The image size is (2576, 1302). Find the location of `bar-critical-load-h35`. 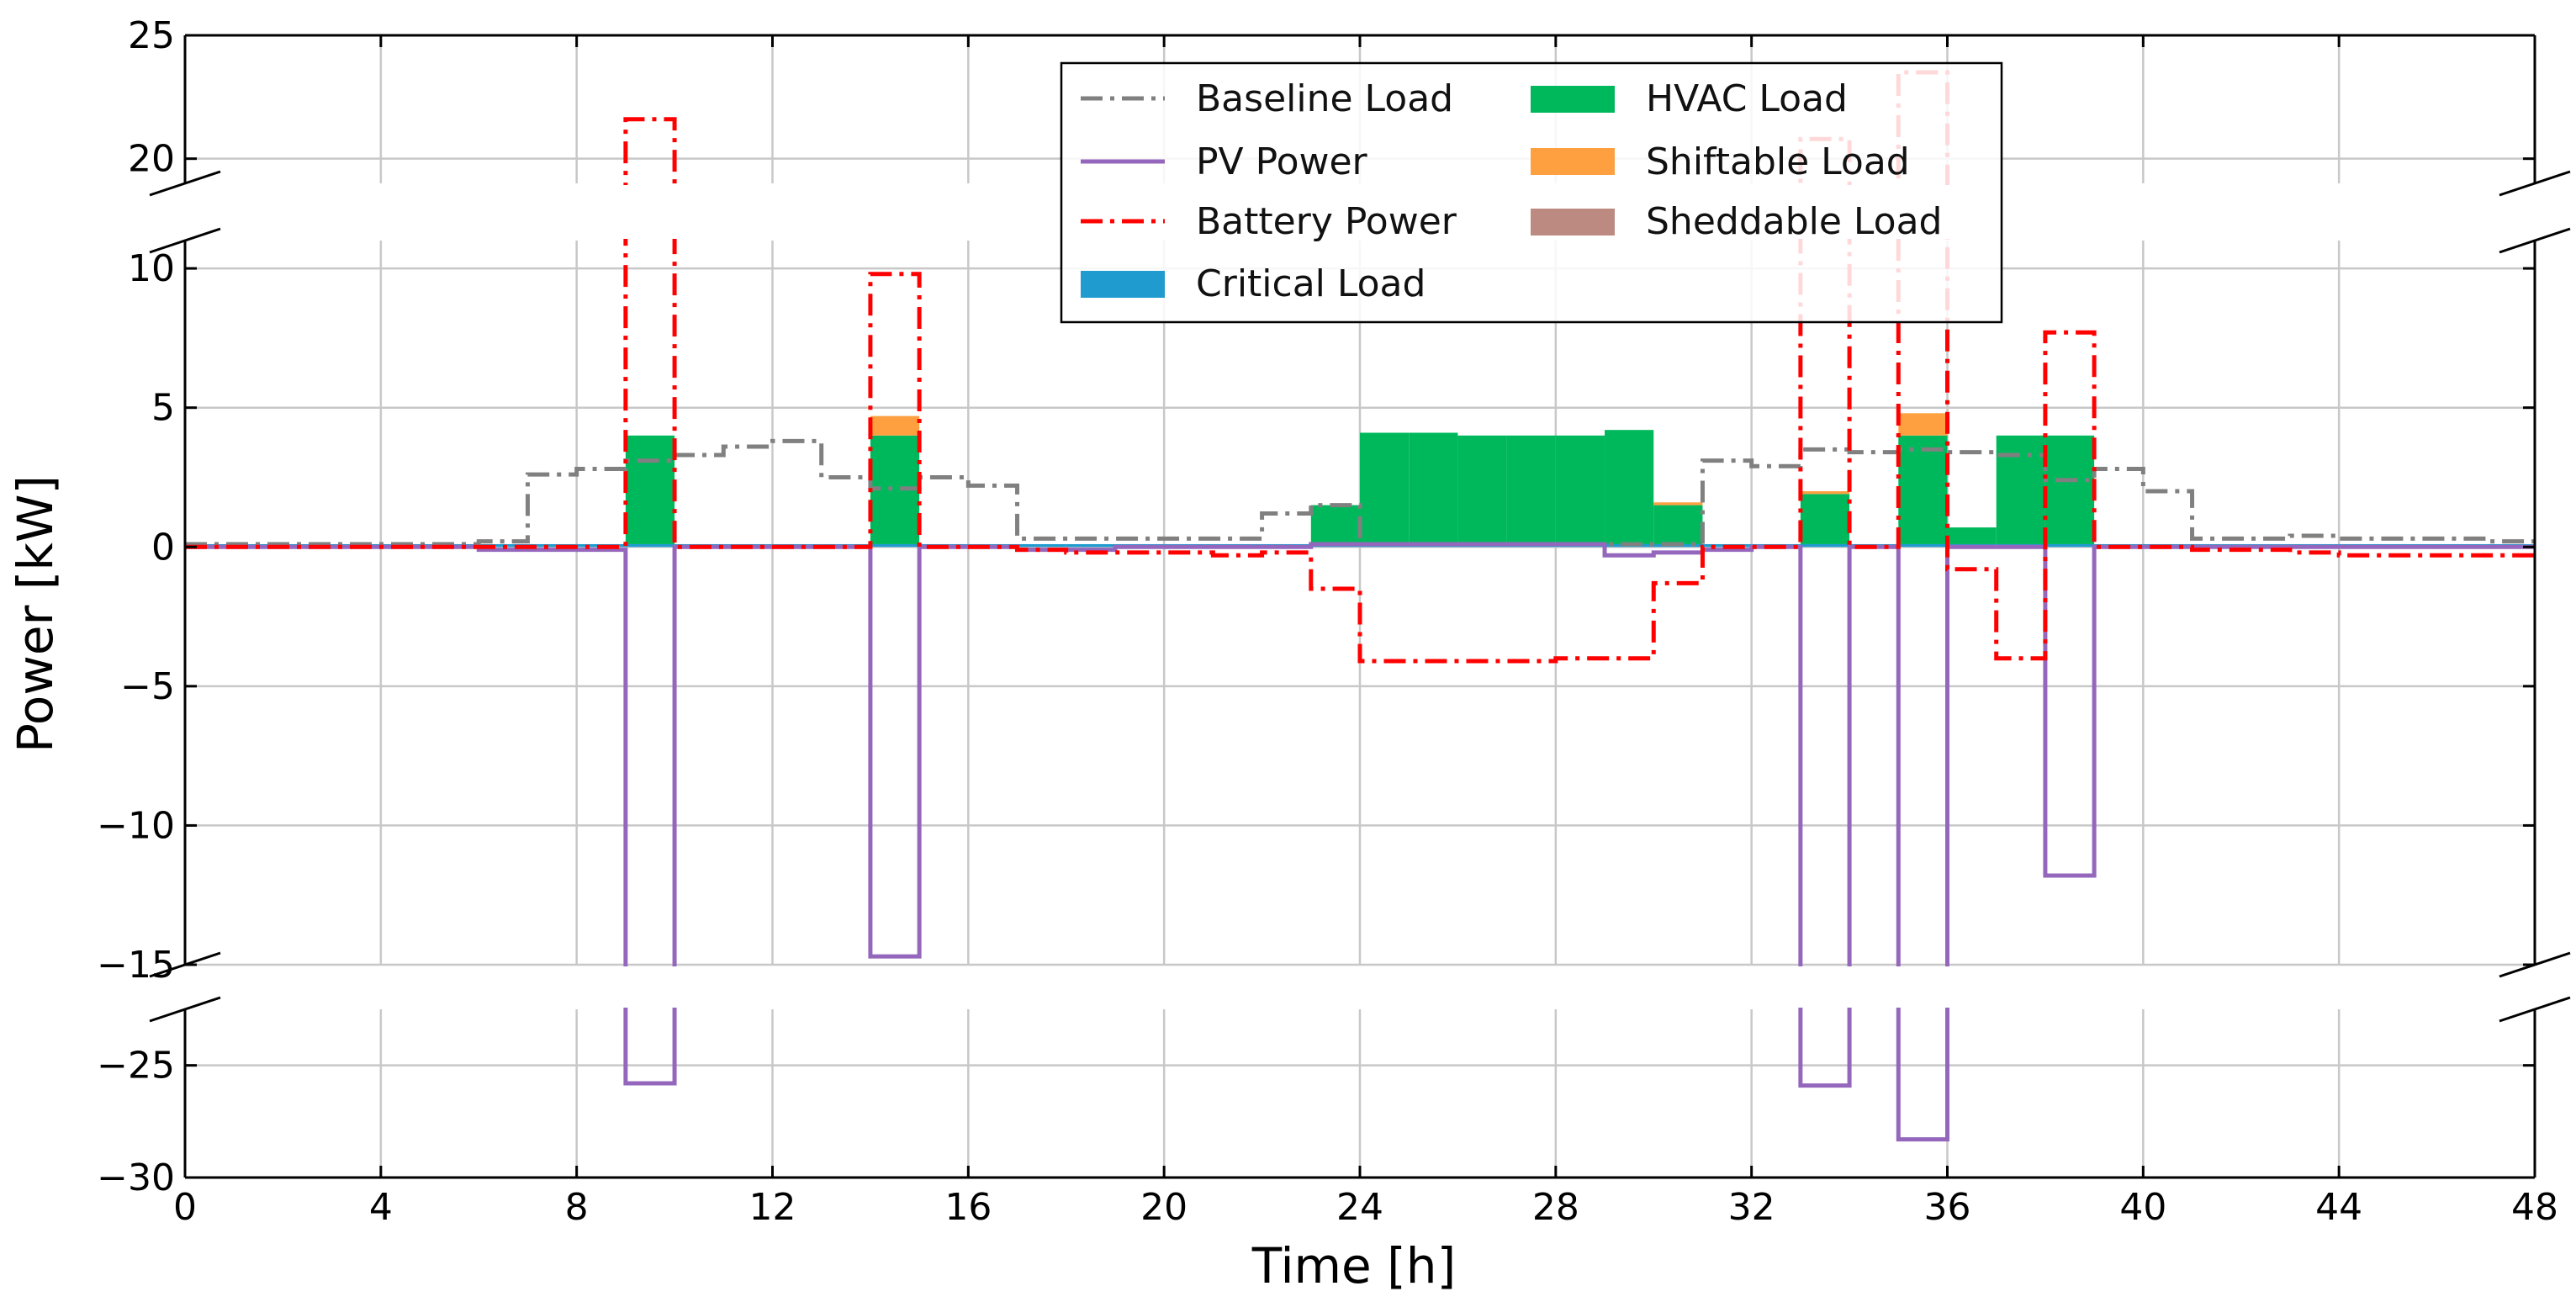

bar-critical-load-h35 is located at coordinates (1923, 545).